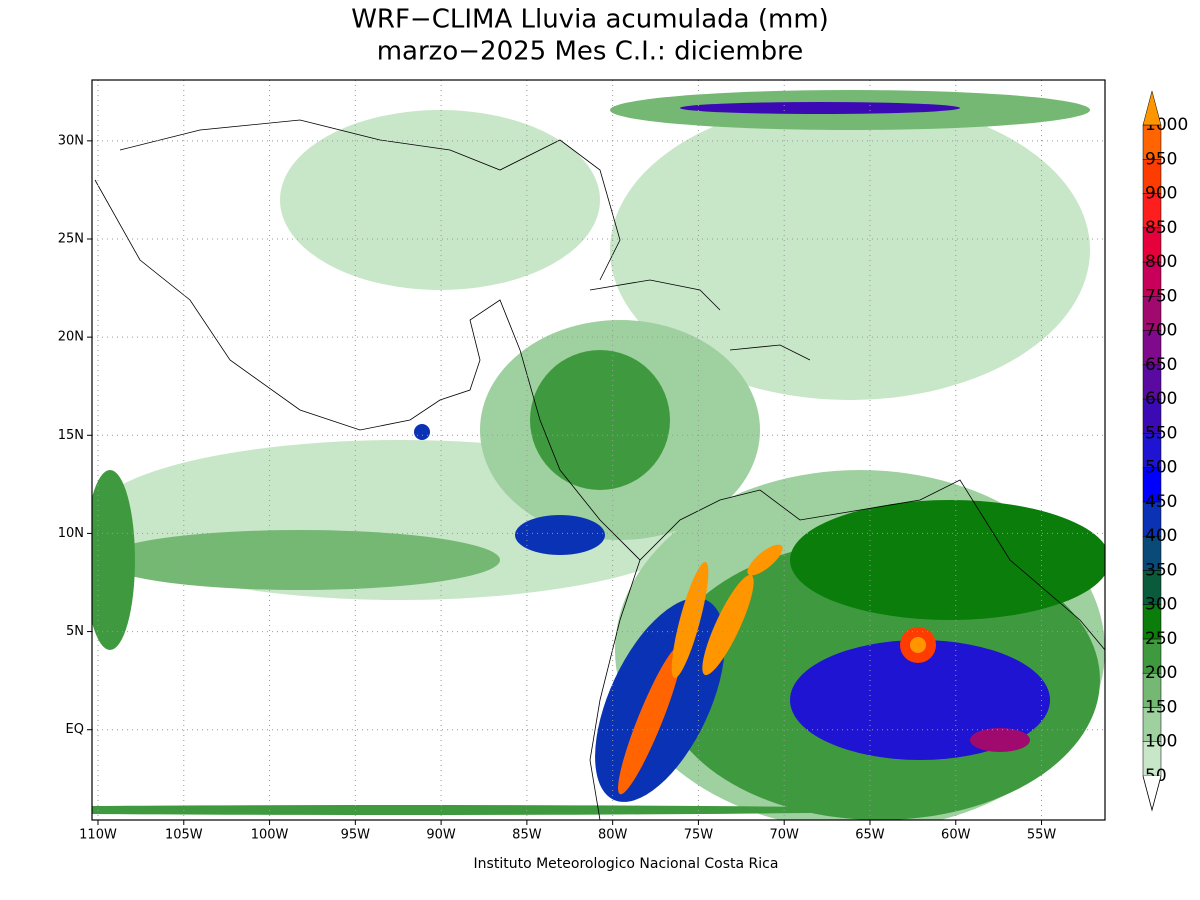  I want to click on y-tick-label: 5N, so click(75, 631).